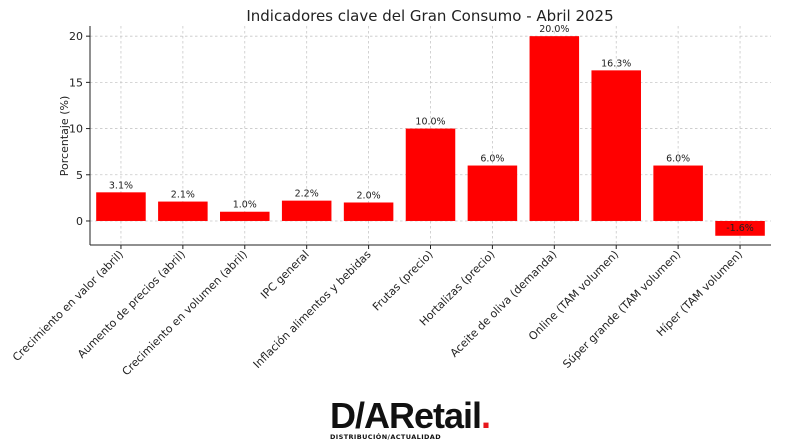 This screenshot has width=800, height=445. I want to click on bar-value-label: 3.1%, so click(121, 185).